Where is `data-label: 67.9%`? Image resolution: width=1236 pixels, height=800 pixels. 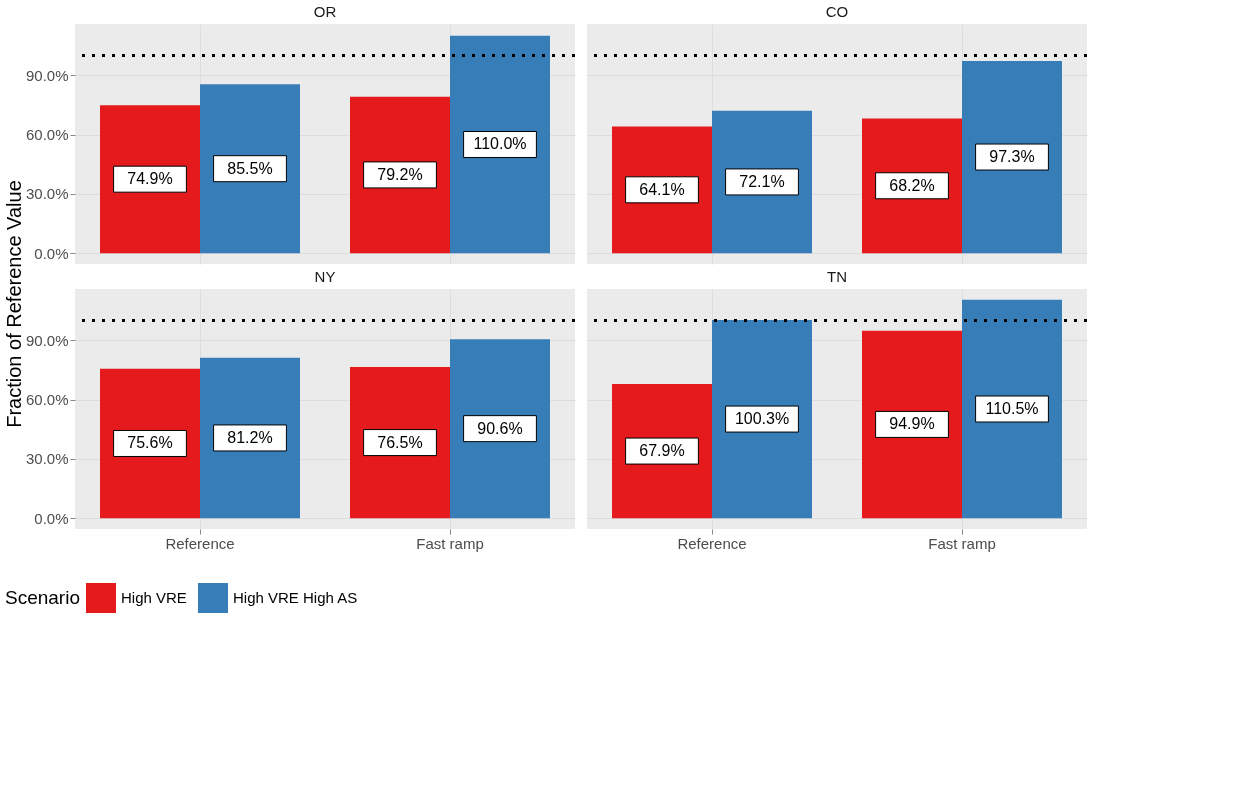
data-label: 67.9% is located at coordinates (662, 451).